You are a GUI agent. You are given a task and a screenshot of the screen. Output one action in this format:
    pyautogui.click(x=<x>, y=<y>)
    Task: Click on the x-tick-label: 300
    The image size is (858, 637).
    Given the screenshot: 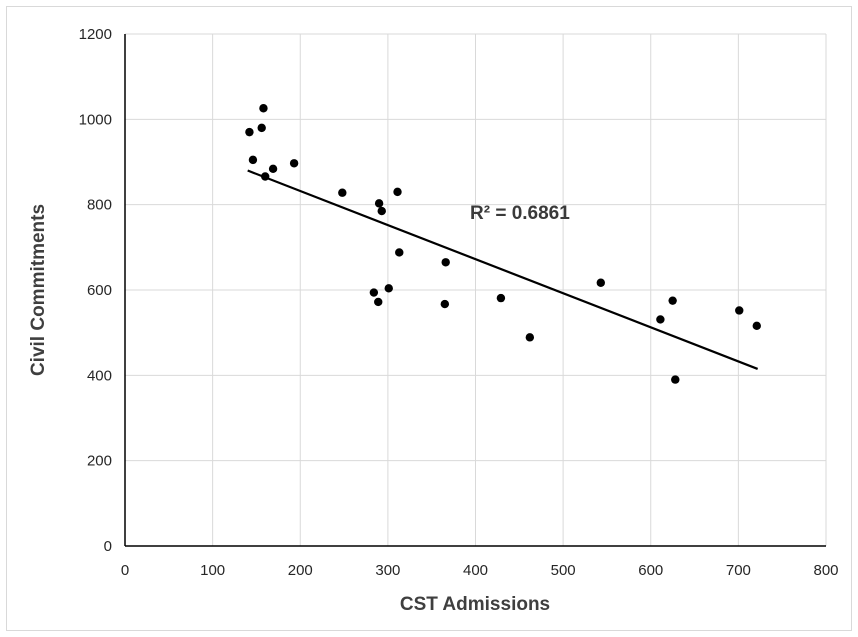 What is the action you would take?
    pyautogui.click(x=387, y=570)
    